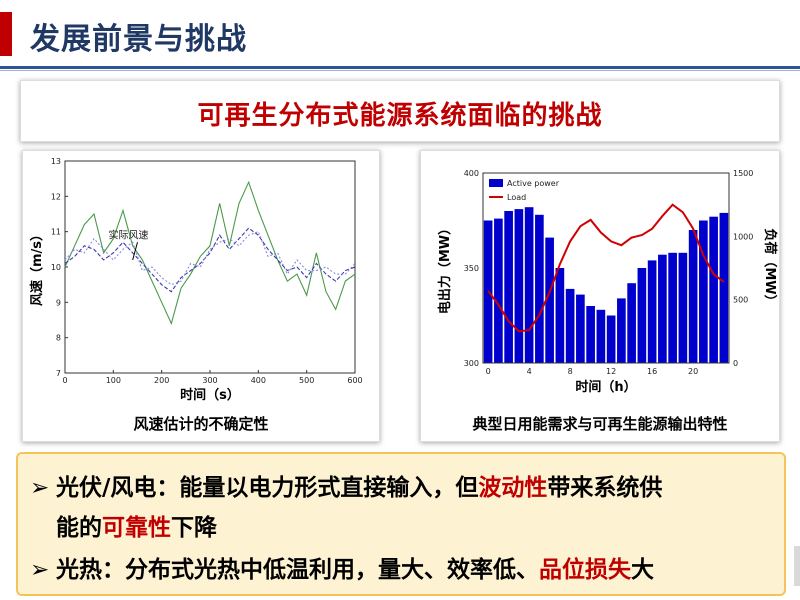  Describe the element at coordinates (743, 236) in the screenshot. I see `y2-tick-label: 1000` at that location.